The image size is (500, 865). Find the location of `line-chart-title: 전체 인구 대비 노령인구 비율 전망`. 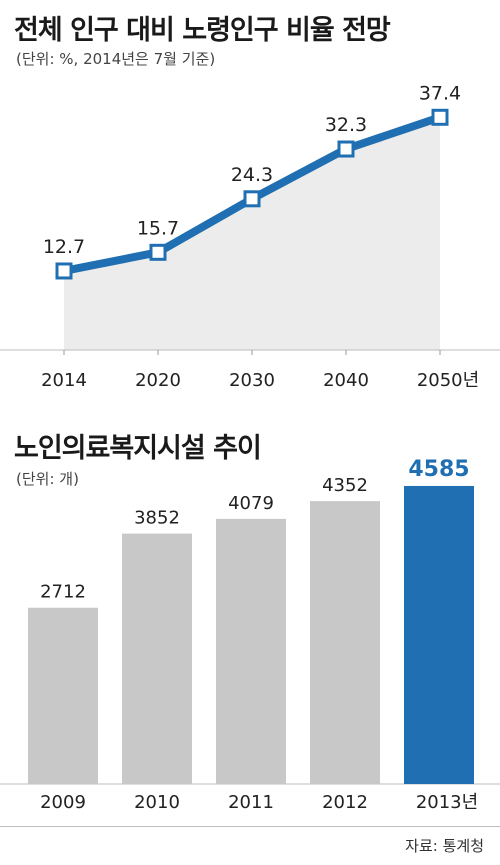

line-chart-title: 전체 인구 대비 노령인구 비율 전망 is located at coordinates (202, 30).